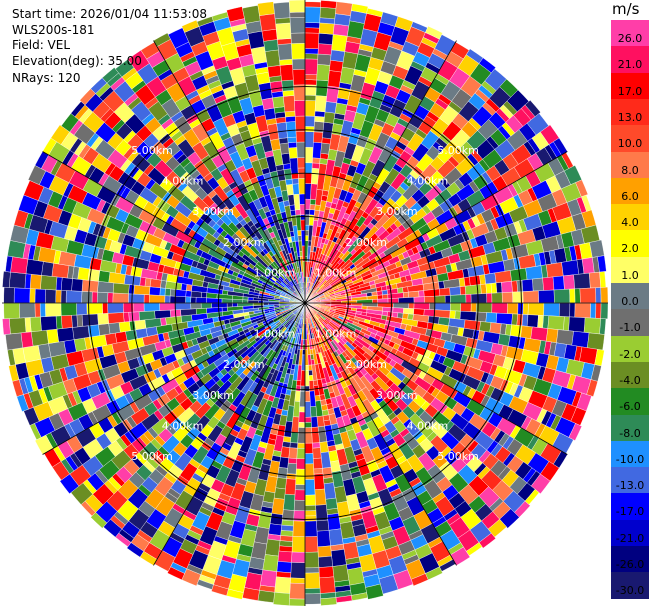  What do you see at coordinates (458, 150) in the screenshot?
I see `range-ring-label: 5.00km` at bounding box center [458, 150].